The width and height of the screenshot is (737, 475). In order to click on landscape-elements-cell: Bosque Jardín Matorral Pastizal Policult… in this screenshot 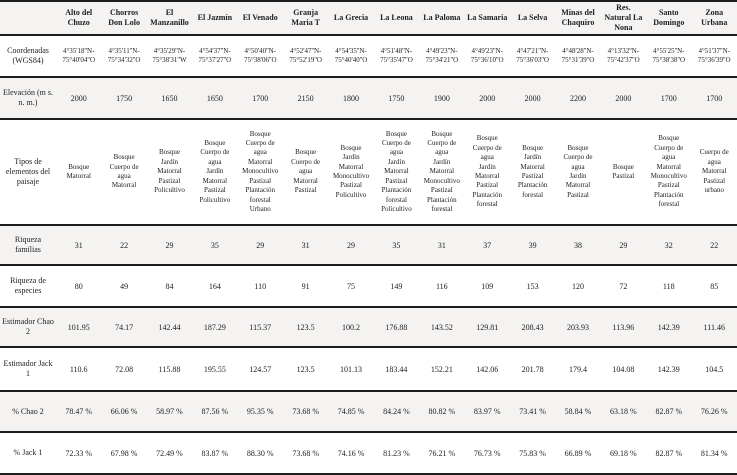, I will do `click(169, 171)`.